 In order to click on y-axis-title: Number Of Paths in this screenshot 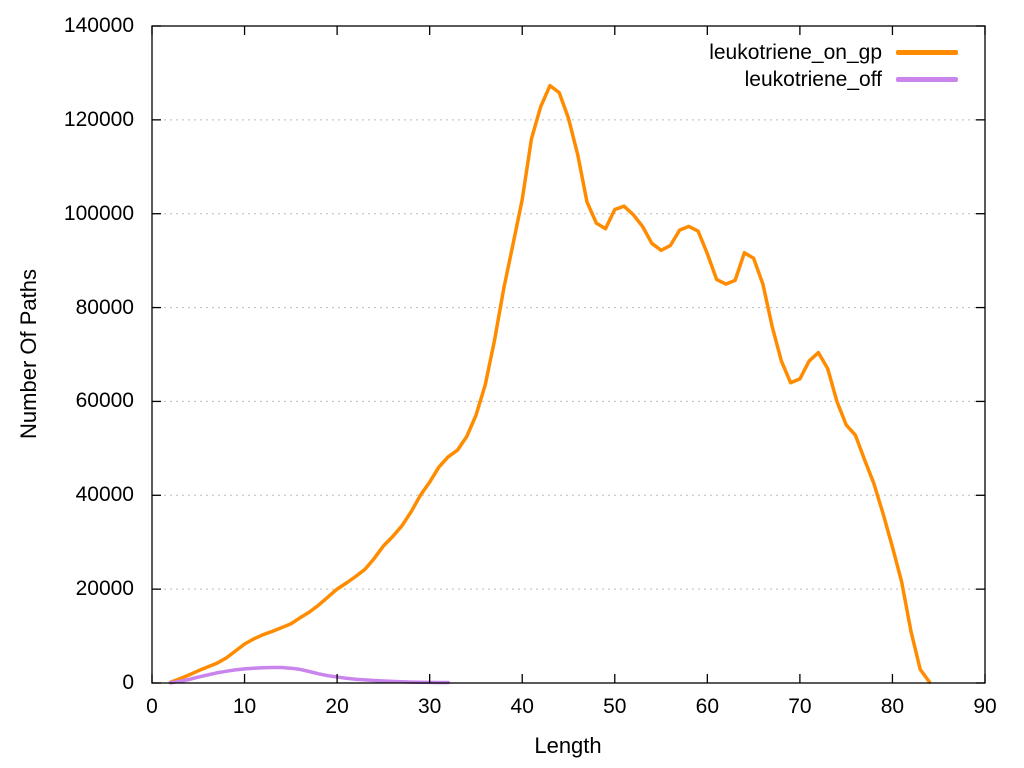, I will do `click(28, 354)`.